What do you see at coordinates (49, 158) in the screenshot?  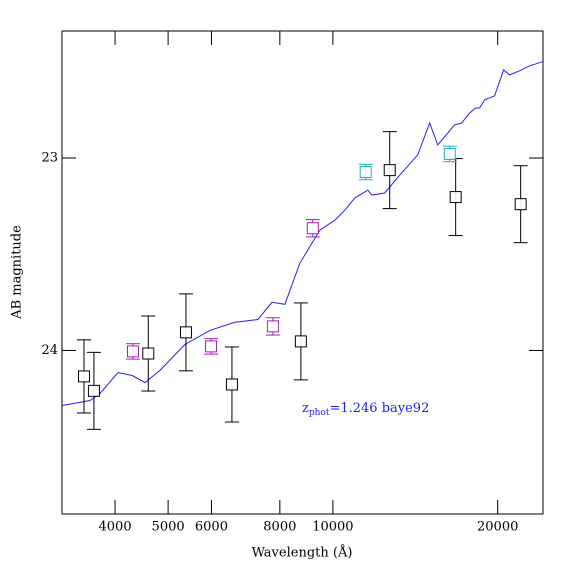 I see `y-tick-label: 23` at bounding box center [49, 158].